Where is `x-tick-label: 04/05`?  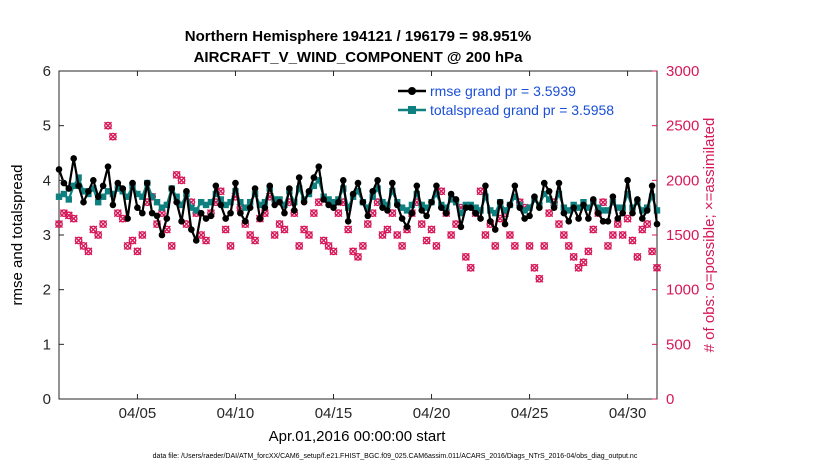 x-tick-label: 04/05 is located at coordinates (138, 413).